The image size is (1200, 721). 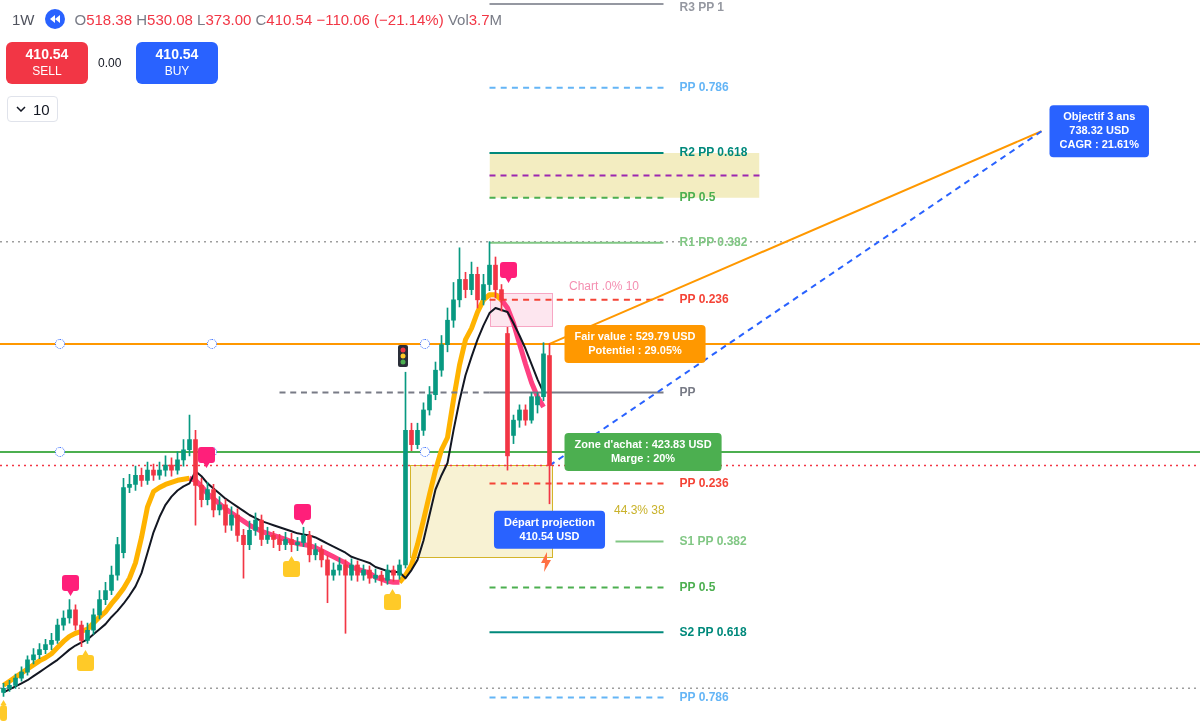 I want to click on dropdown-field: 10, so click(x=32, y=109).